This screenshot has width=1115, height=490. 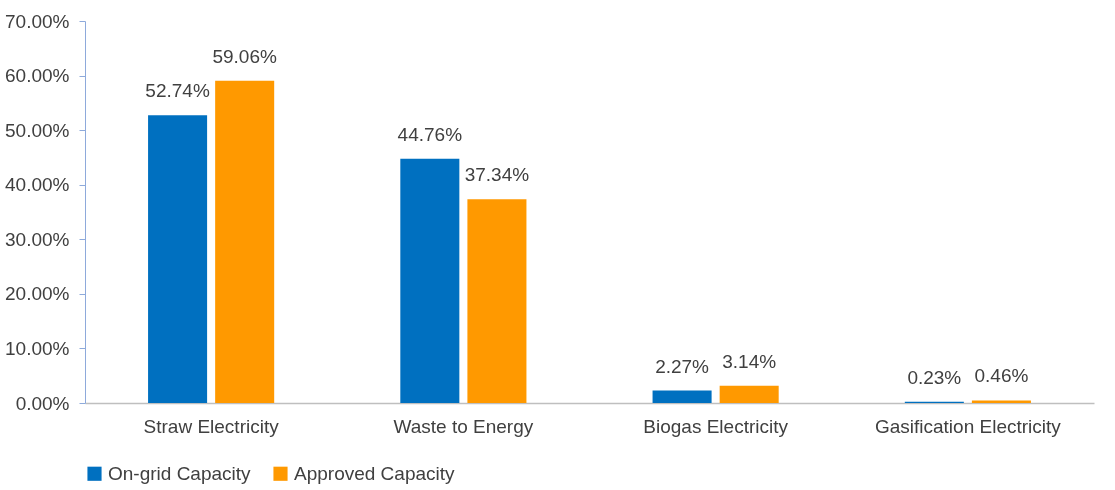 I want to click on y-tick-label: 70.00%, so click(x=37, y=21).